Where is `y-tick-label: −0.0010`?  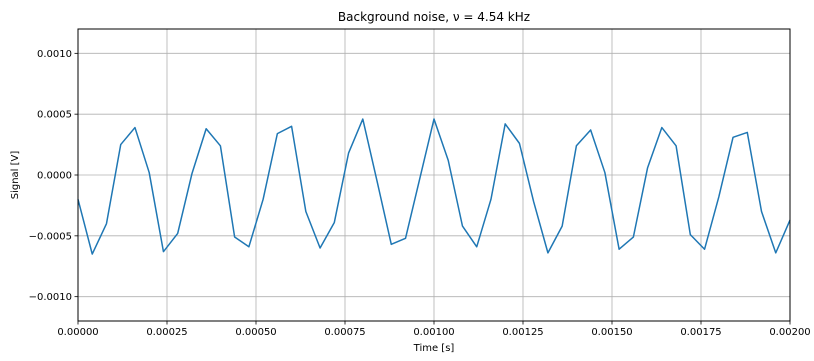 y-tick-label: −0.0010 is located at coordinates (50, 297).